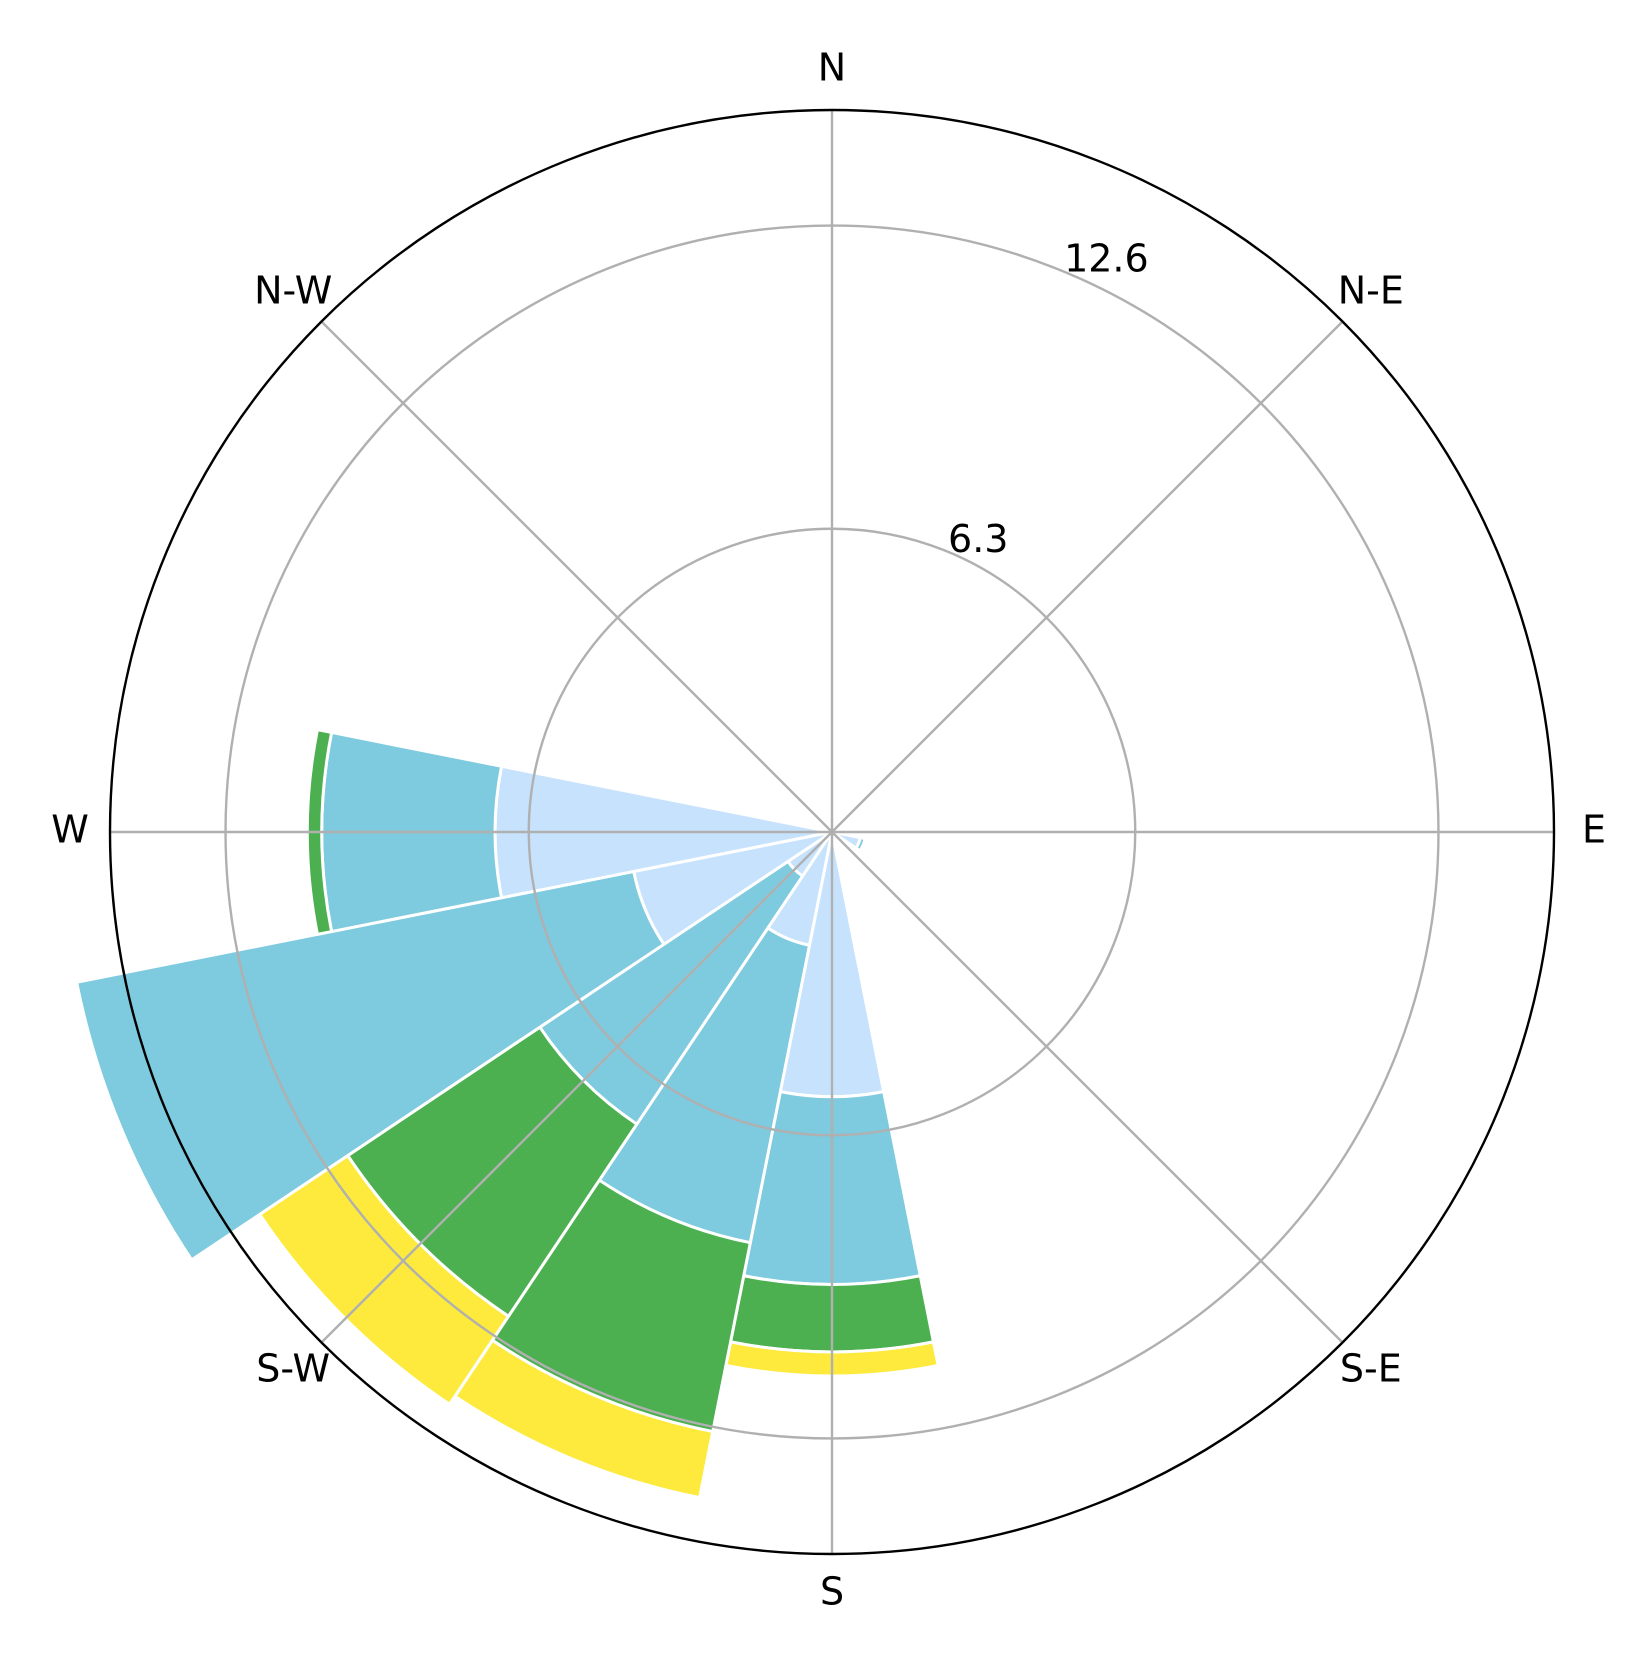  Describe the element at coordinates (70, 830) in the screenshot. I see `direction-label-w: W` at that location.